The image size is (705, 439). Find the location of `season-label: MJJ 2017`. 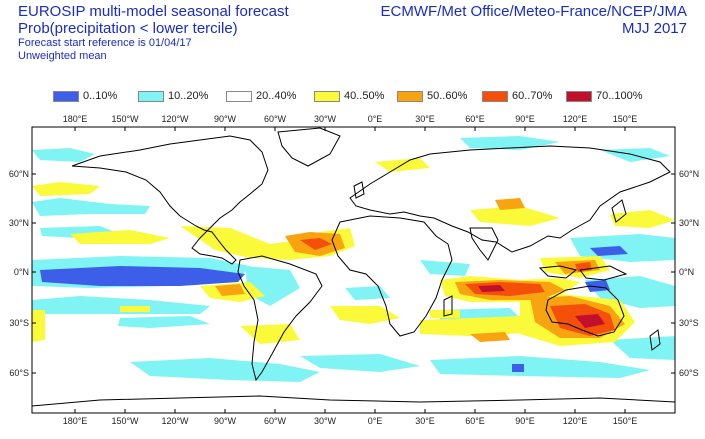

season-label: MJJ 2017 is located at coordinates (654, 28).